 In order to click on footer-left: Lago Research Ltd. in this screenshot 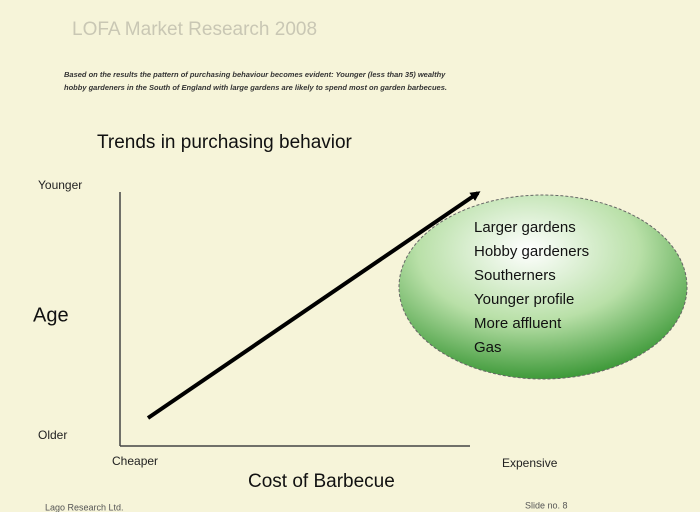, I will do `click(84, 507)`.